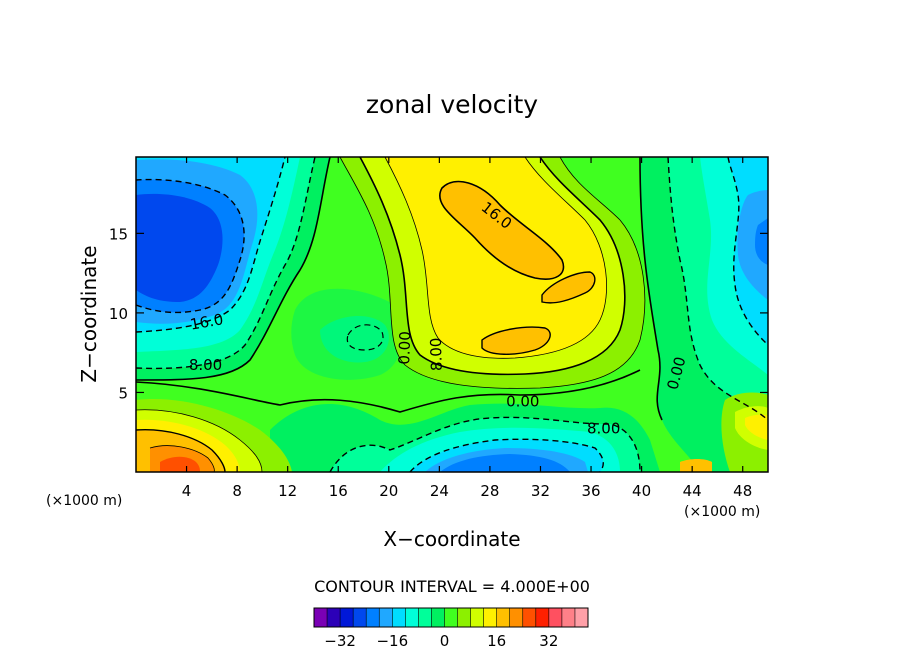 The width and height of the screenshot is (904, 654). Describe the element at coordinates (123, 393) in the screenshot. I see `y-tick-label: 5` at that location.